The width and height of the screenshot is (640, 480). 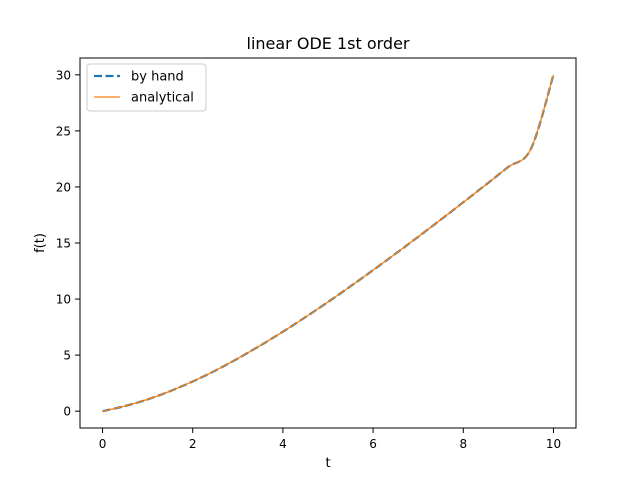 I want to click on legend-box, so click(x=146, y=87).